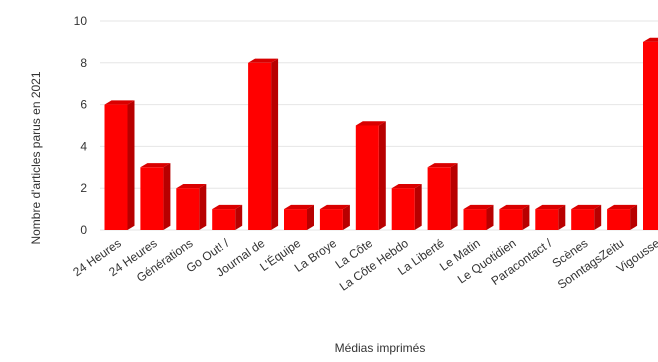  Describe the element at coordinates (36, 157) in the screenshot. I see `y-axis-label: Nombre d'articles parus en 2021` at that location.